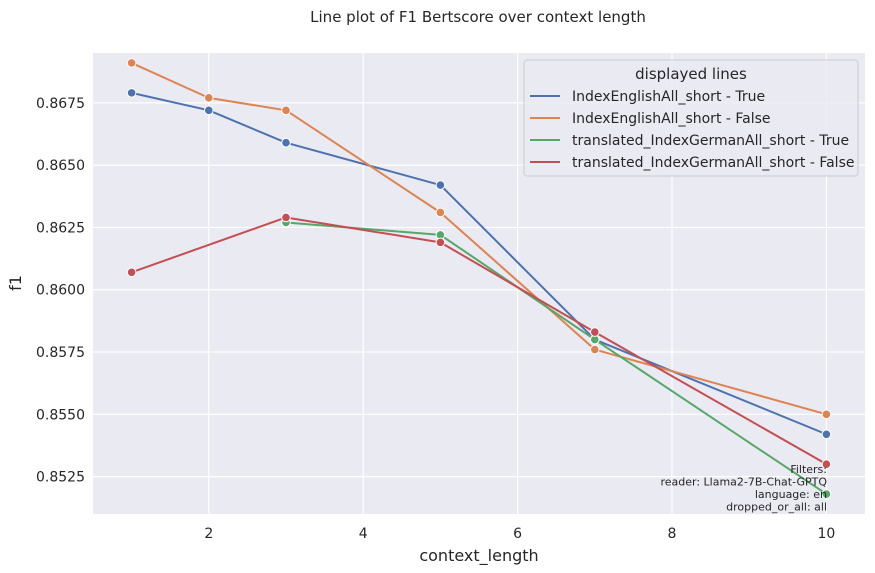  Describe the element at coordinates (826, 534) in the screenshot. I see `x-tick-label: 10` at that location.